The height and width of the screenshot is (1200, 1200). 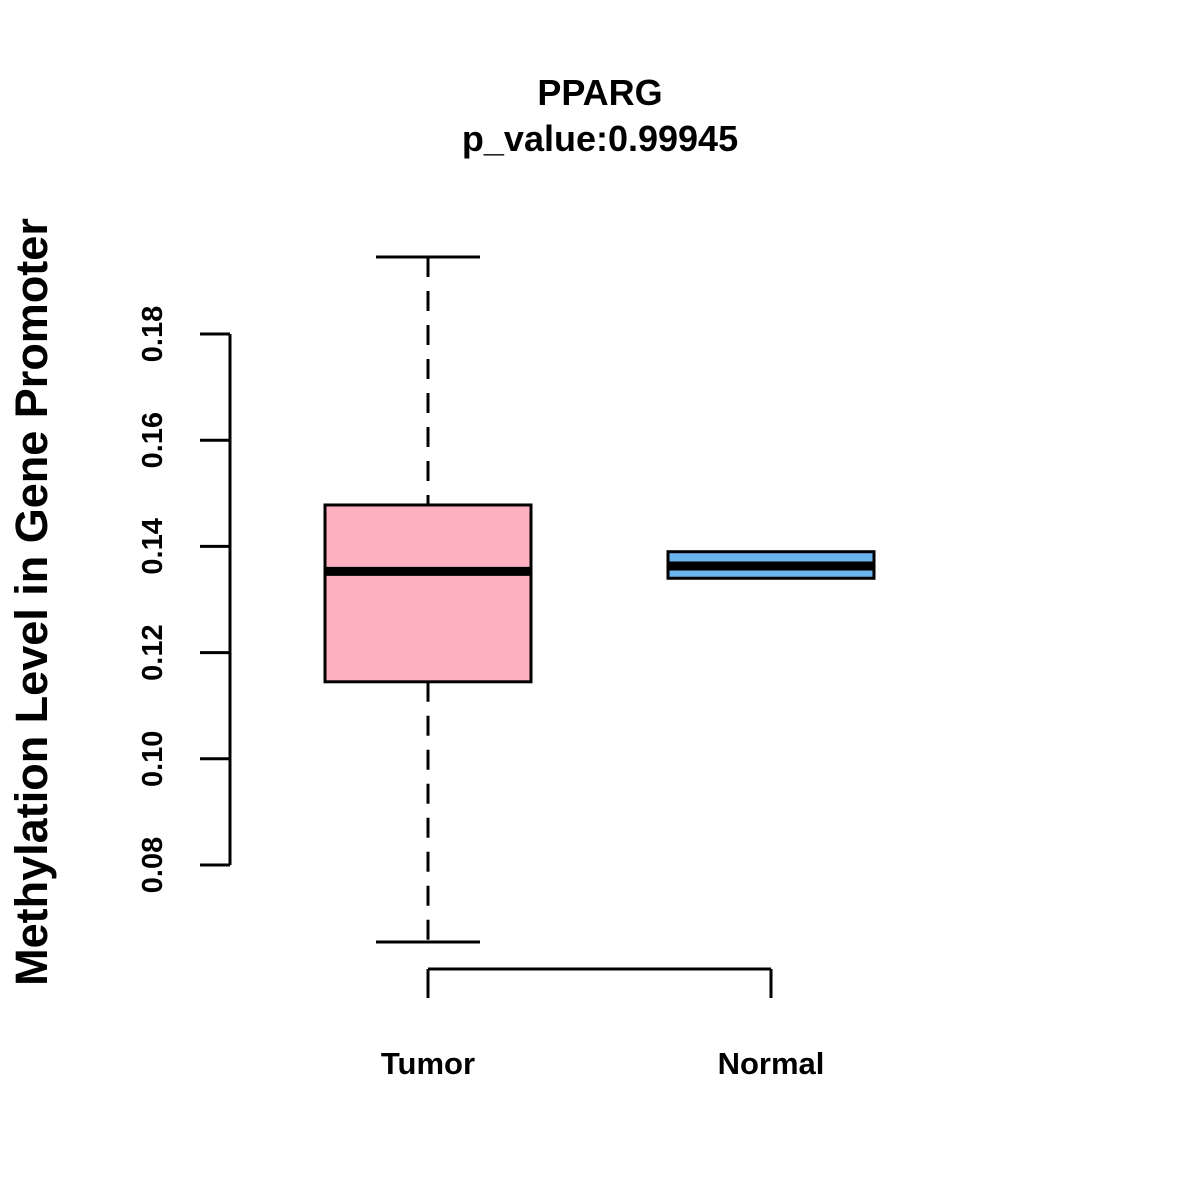 I want to click on y-tick-label: 0.14, so click(x=153, y=546).